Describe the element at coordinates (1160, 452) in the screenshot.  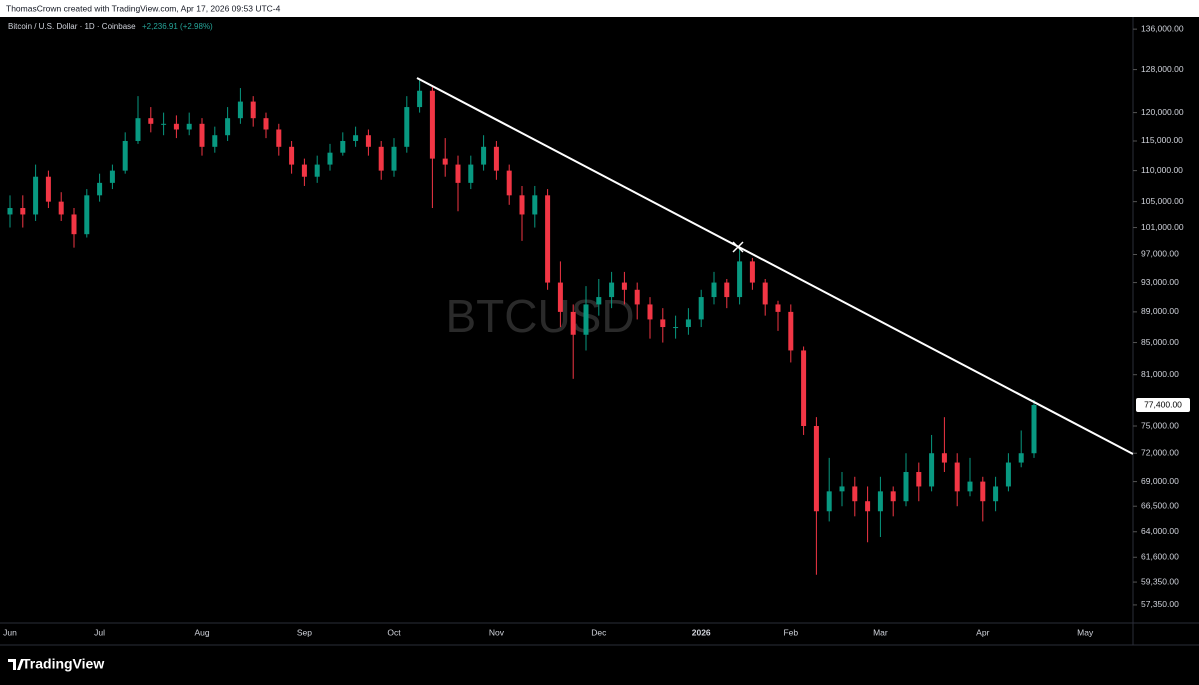
I see `y-tick-label: 72,000.00` at that location.